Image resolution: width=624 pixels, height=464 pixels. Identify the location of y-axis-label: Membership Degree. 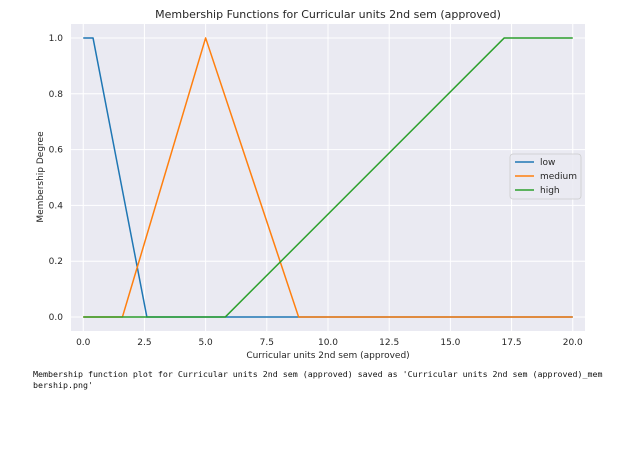
(41, 177).